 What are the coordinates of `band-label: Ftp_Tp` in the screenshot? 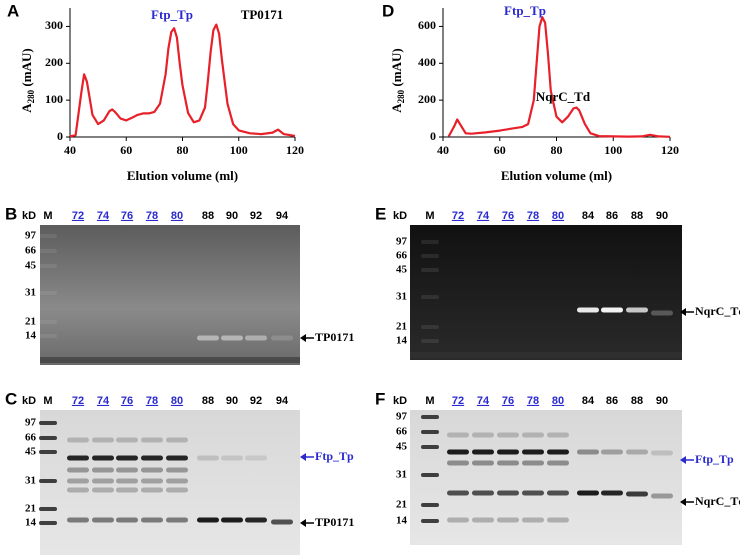 It's located at (334, 456).